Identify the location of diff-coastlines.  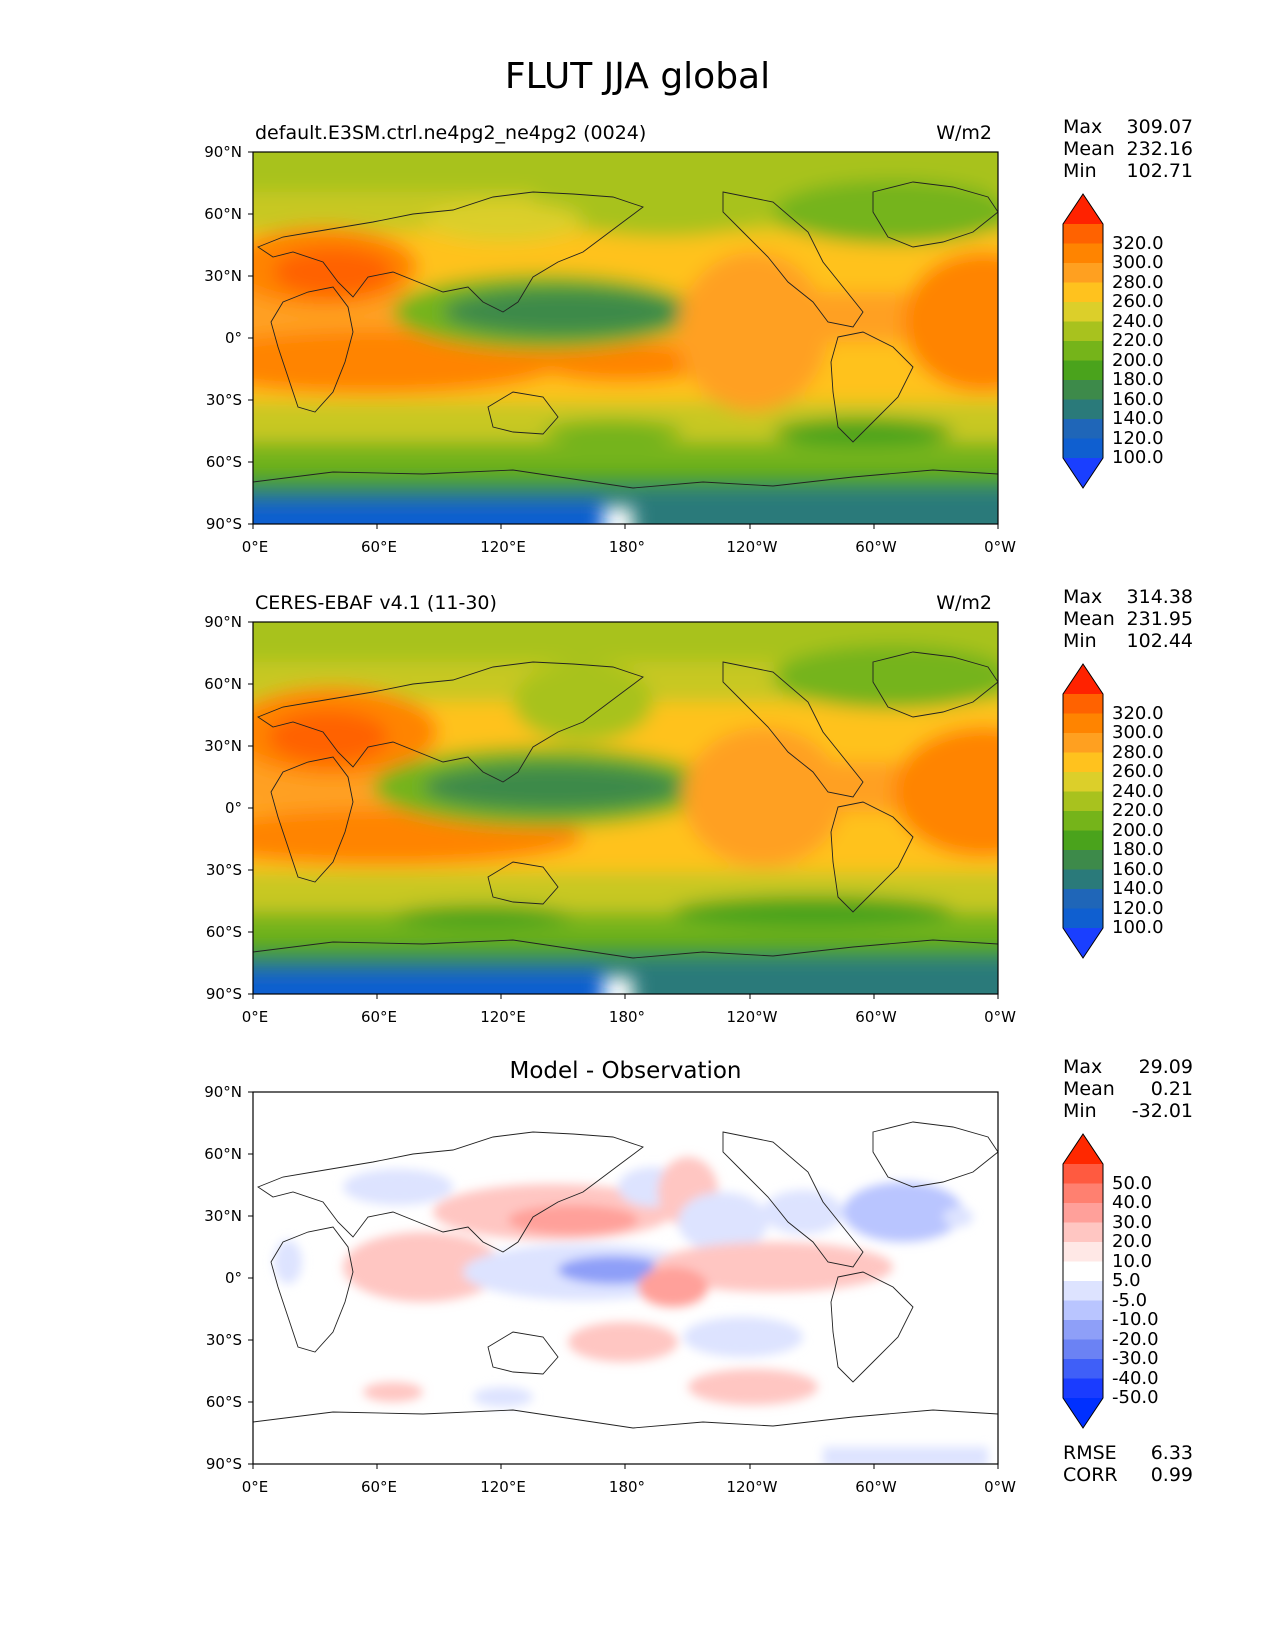
(625, 1275).